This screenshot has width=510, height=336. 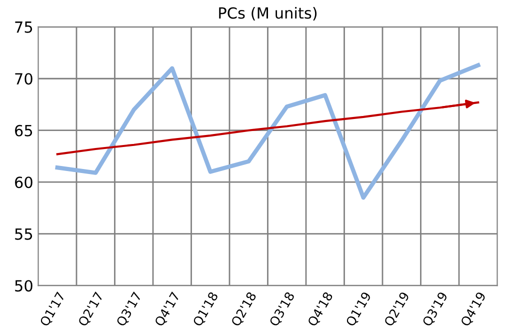 I want to click on y-tick-label: 75, so click(x=23, y=27).